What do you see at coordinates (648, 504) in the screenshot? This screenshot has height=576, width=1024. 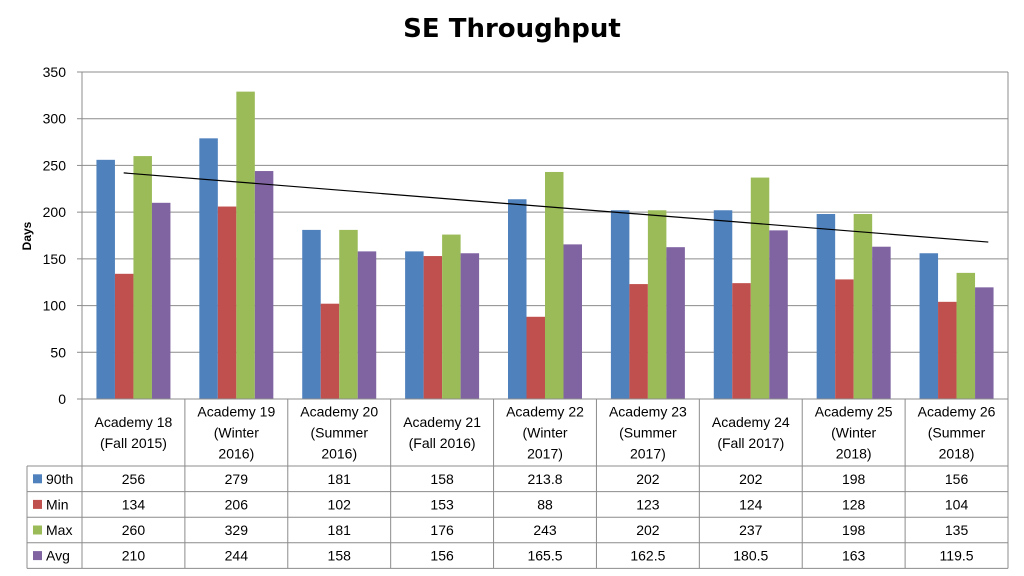 I see `data-label-min: 123` at bounding box center [648, 504].